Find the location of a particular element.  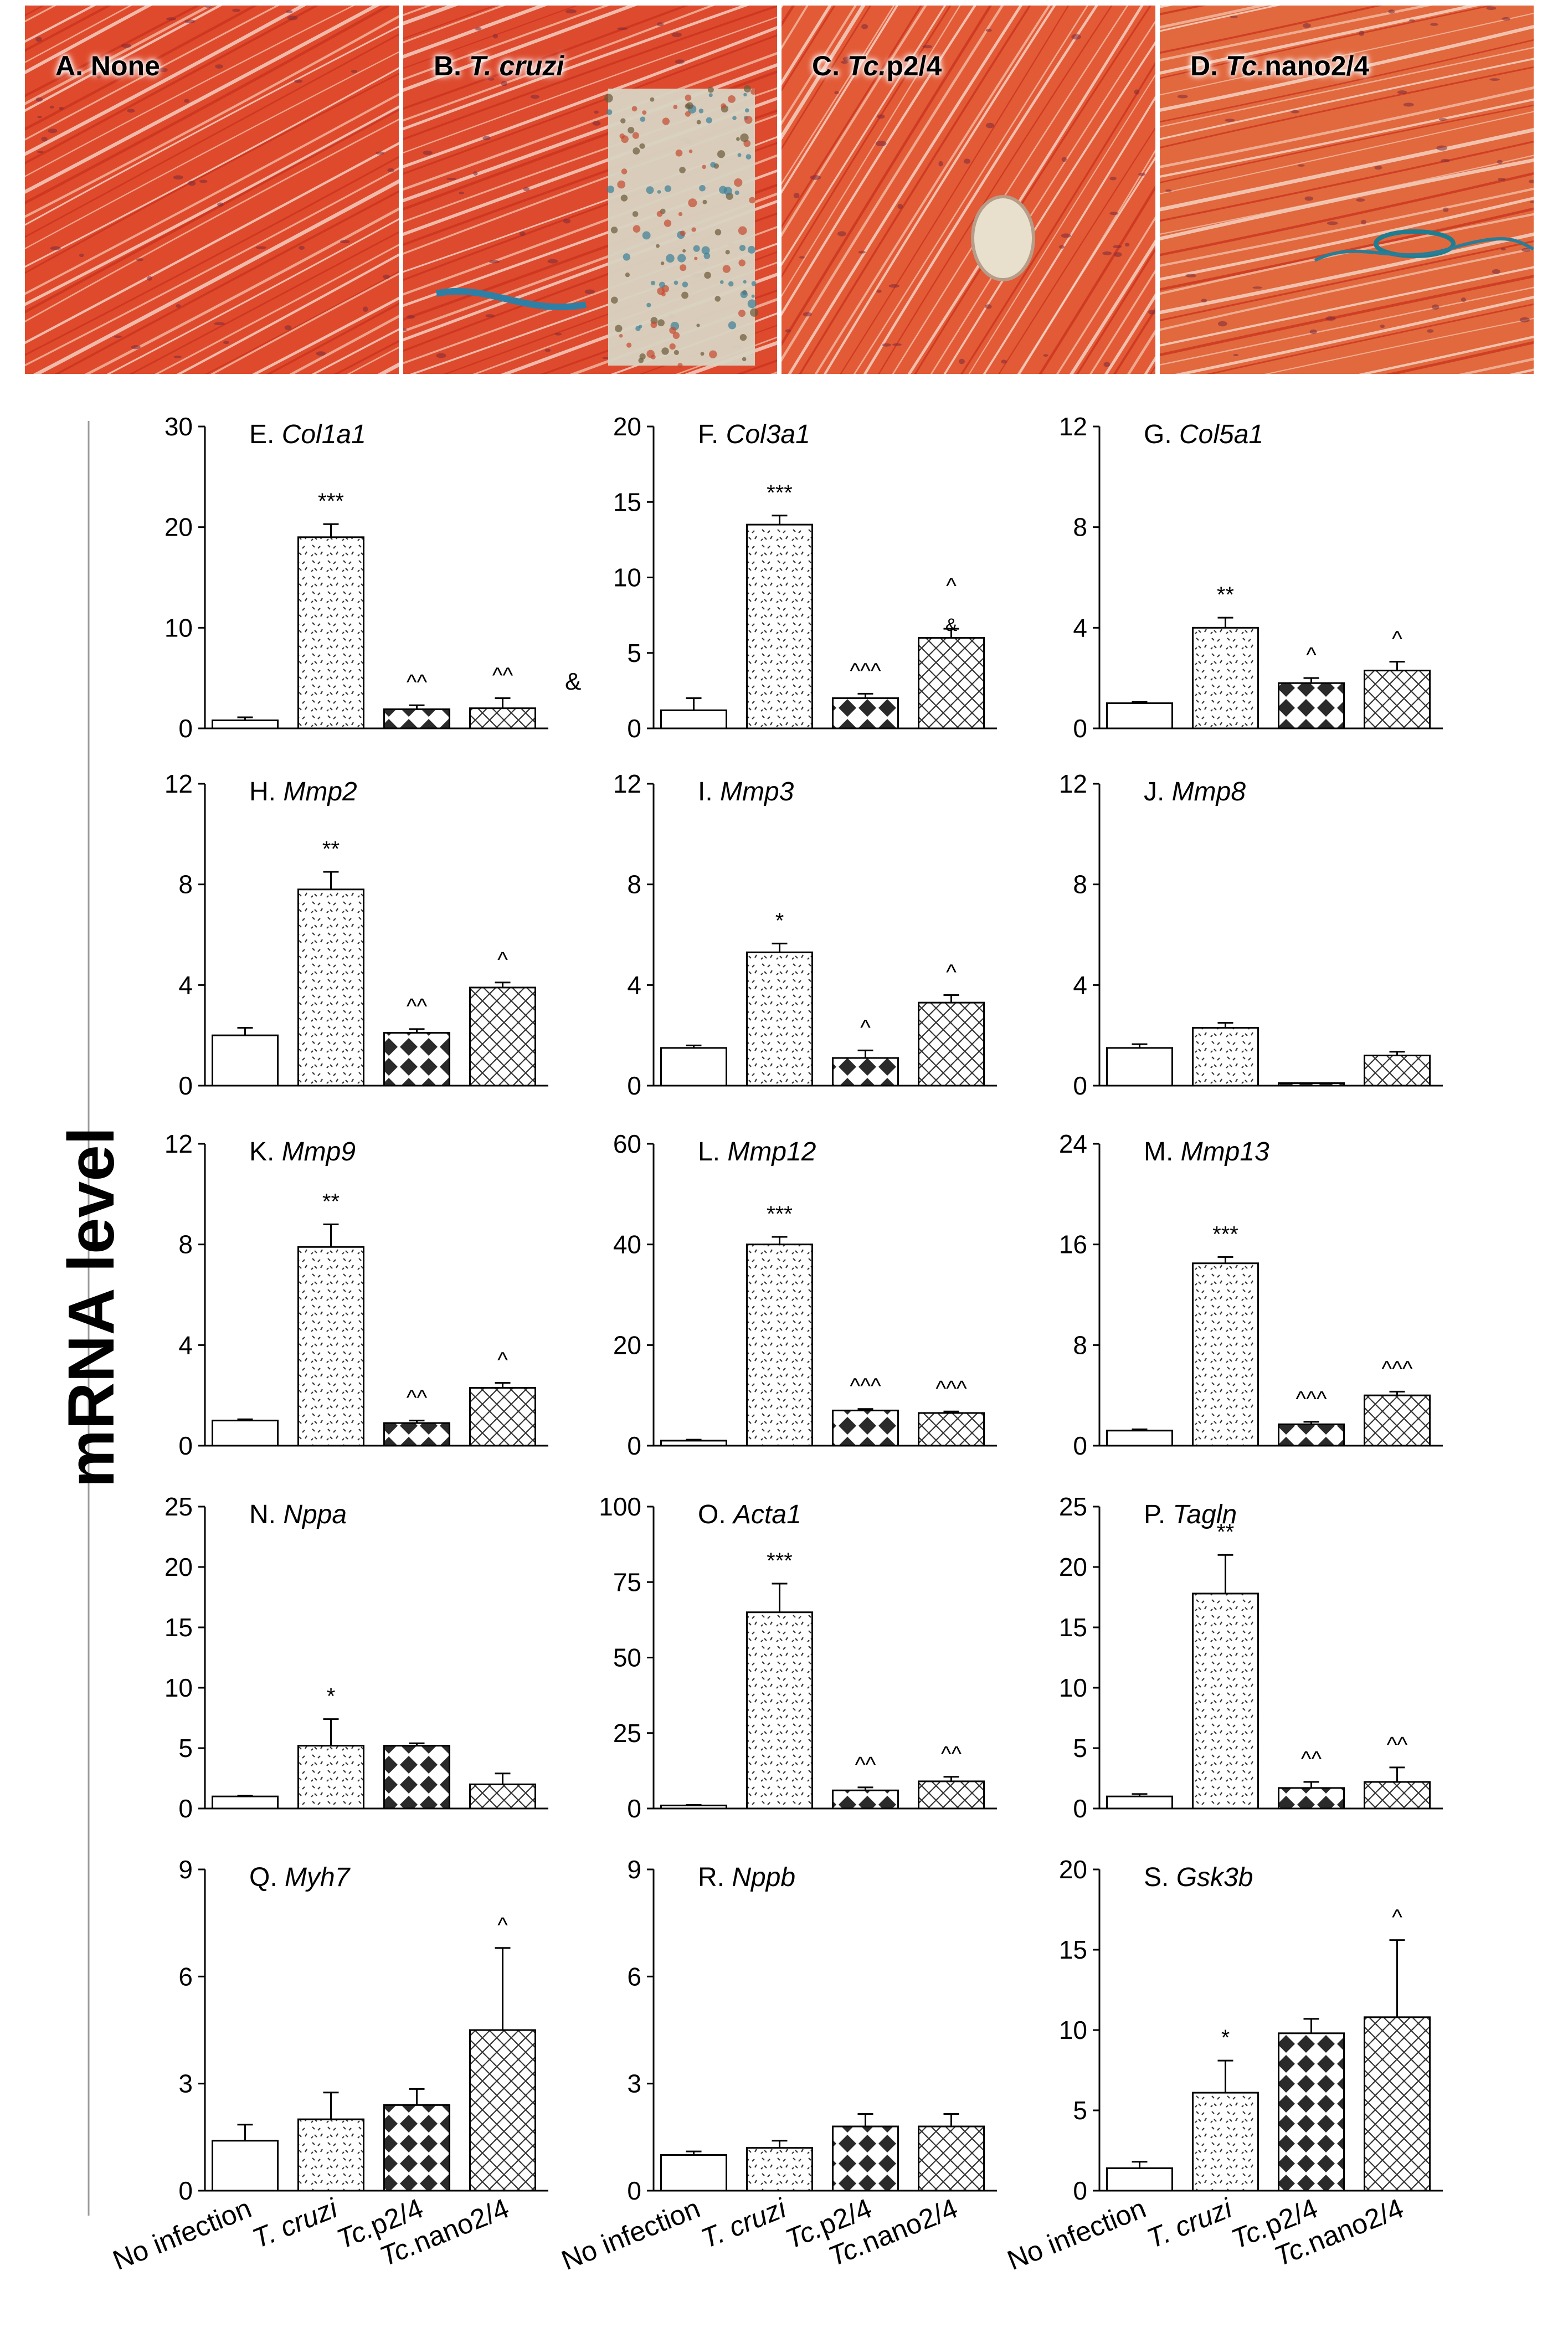

histology-image-c is located at coordinates (969, 190).